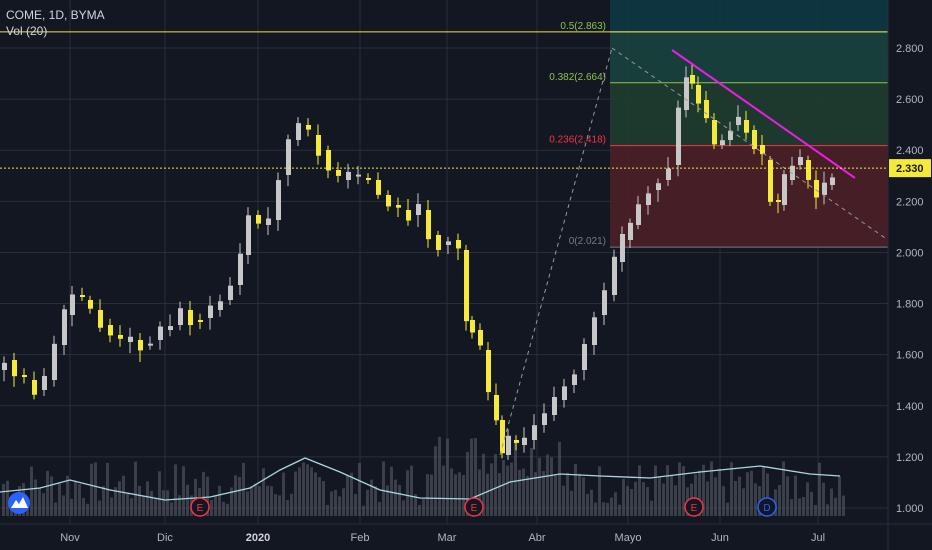 This screenshot has height=550, width=932. What do you see at coordinates (763, 114) in the screenshot?
I see `trendline` at bounding box center [763, 114].